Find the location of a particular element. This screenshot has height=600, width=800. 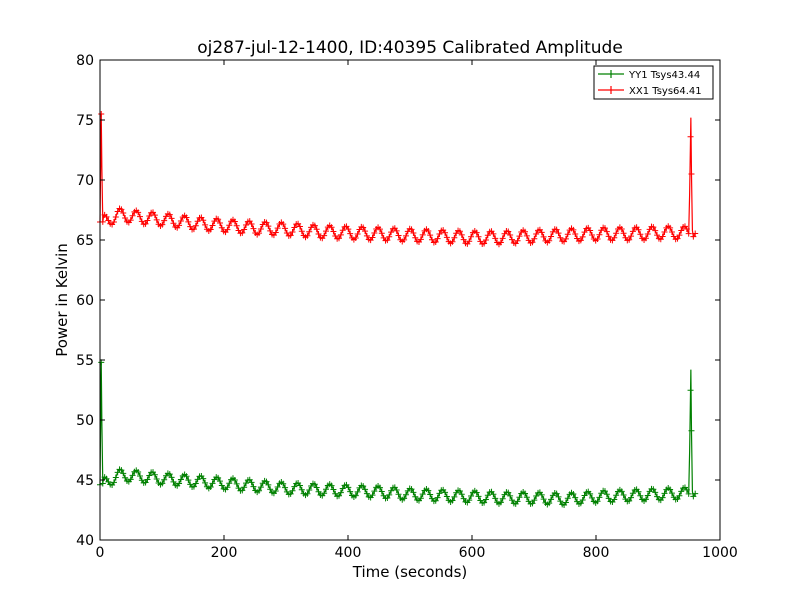

y-tick-label: 80 is located at coordinates (85, 61).